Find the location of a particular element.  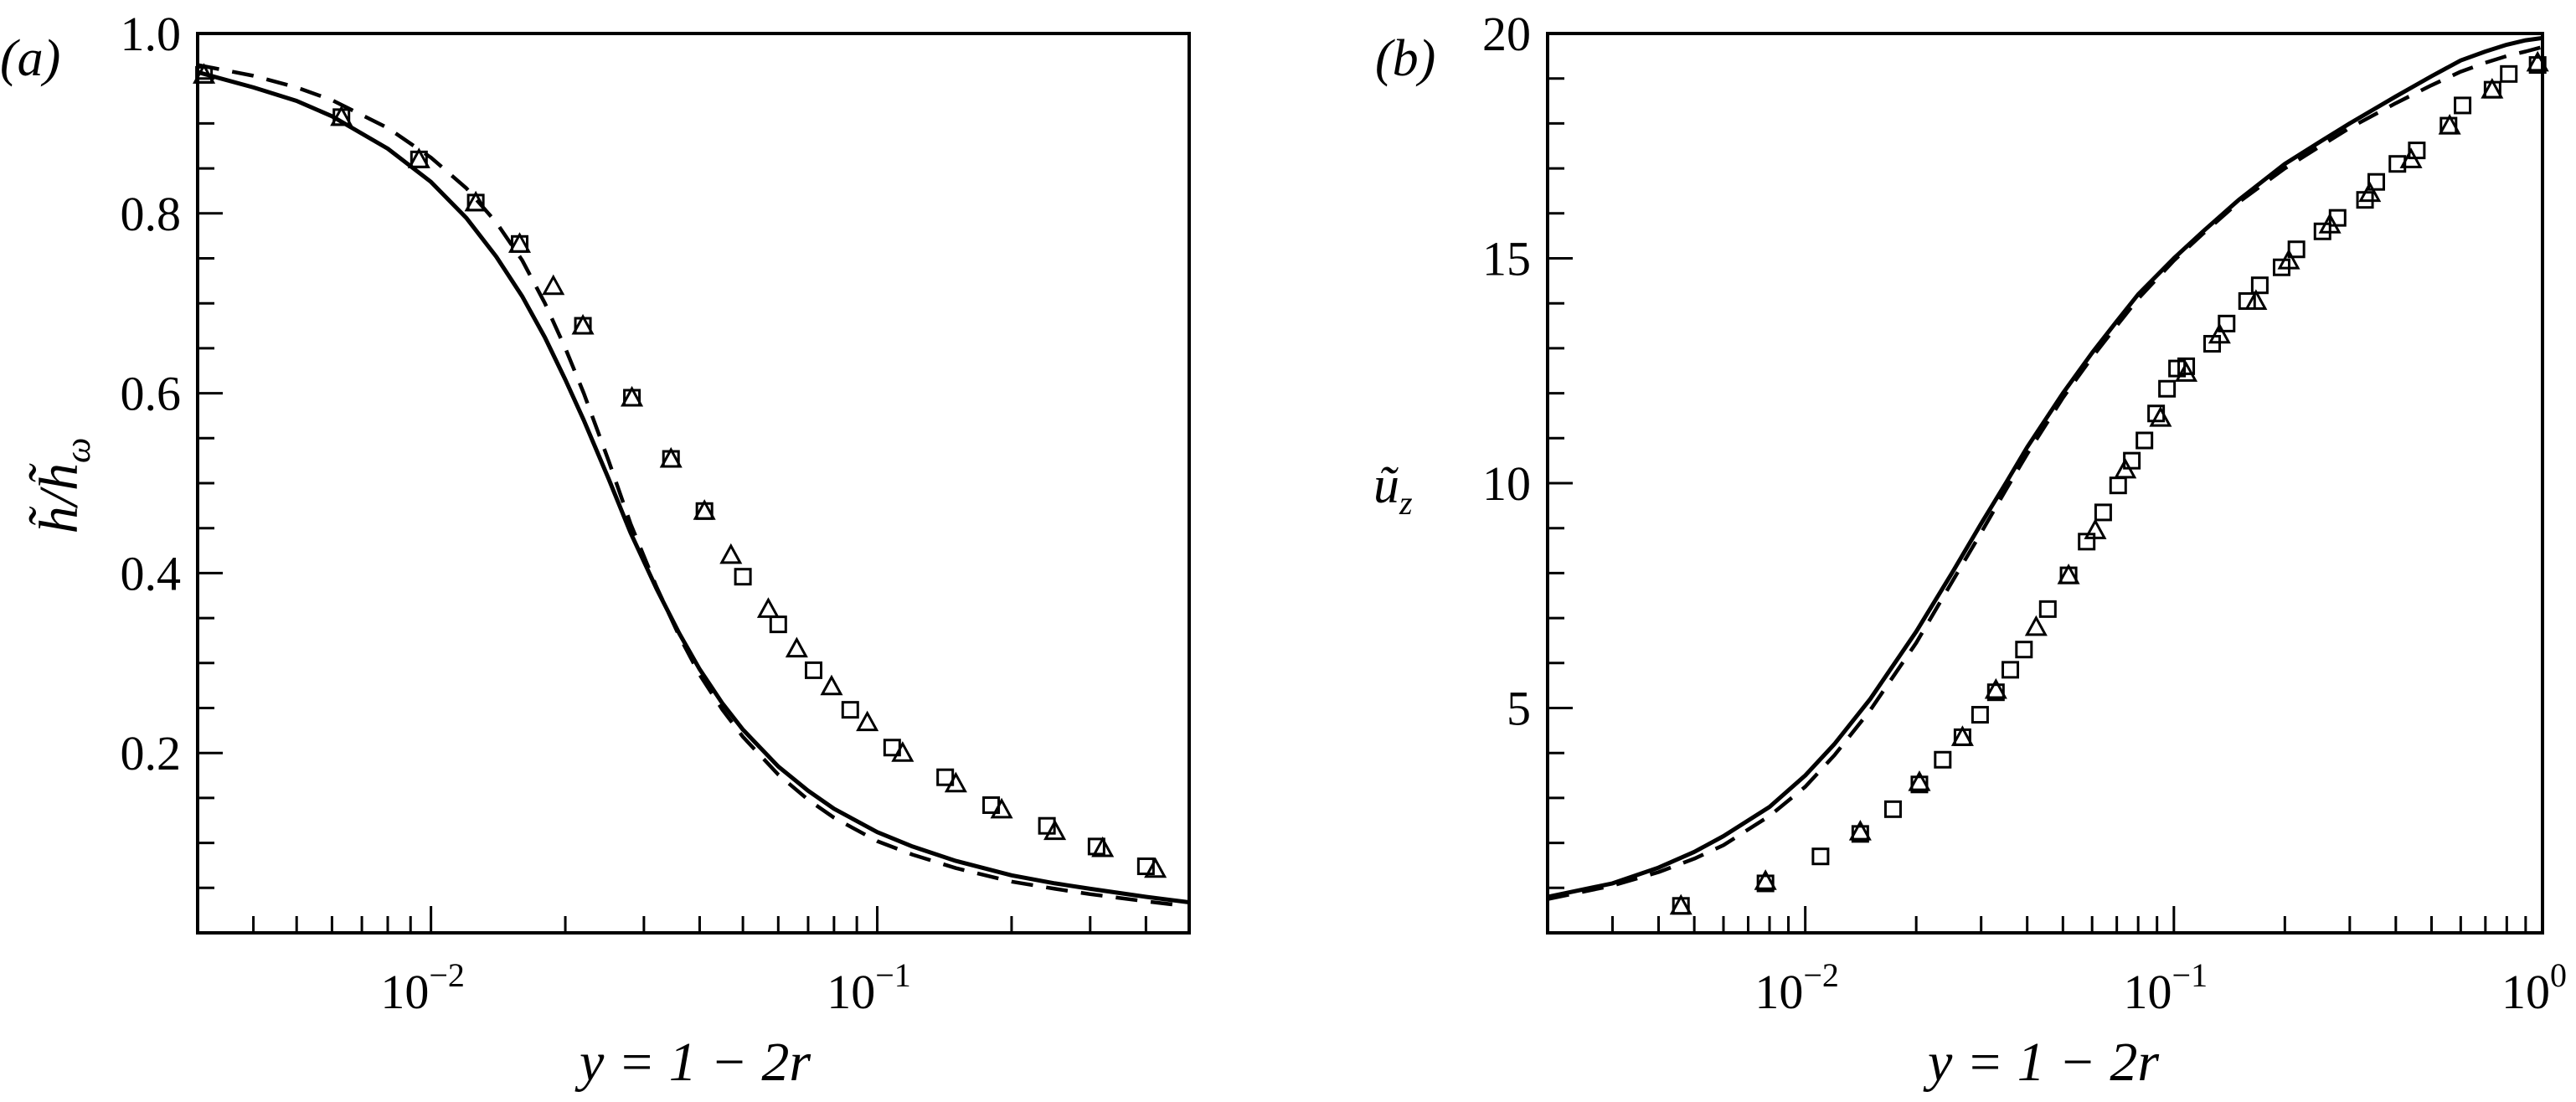

x-tick-label: 10⁰ is located at coordinates (2534, 987).